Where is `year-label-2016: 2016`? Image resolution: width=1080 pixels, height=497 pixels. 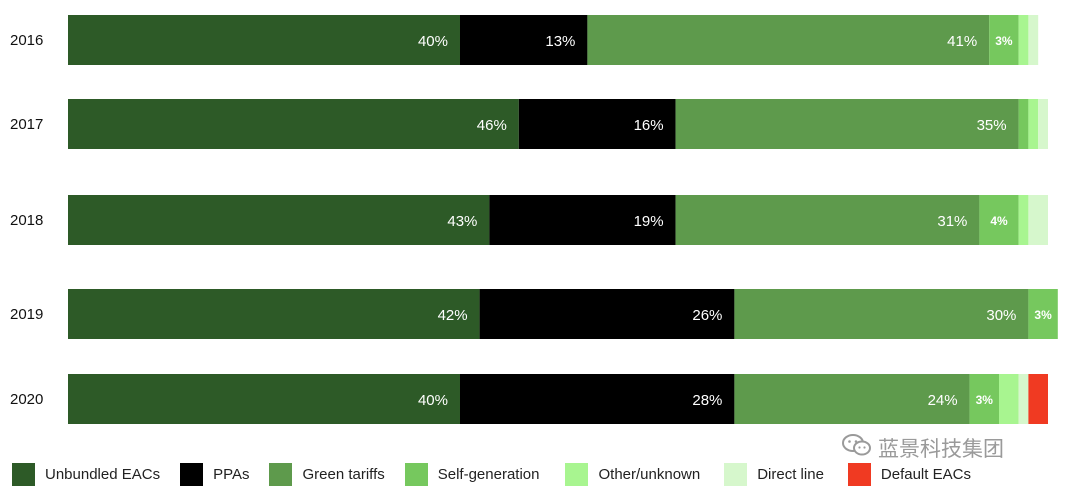
year-label-2016: 2016 is located at coordinates (26, 40).